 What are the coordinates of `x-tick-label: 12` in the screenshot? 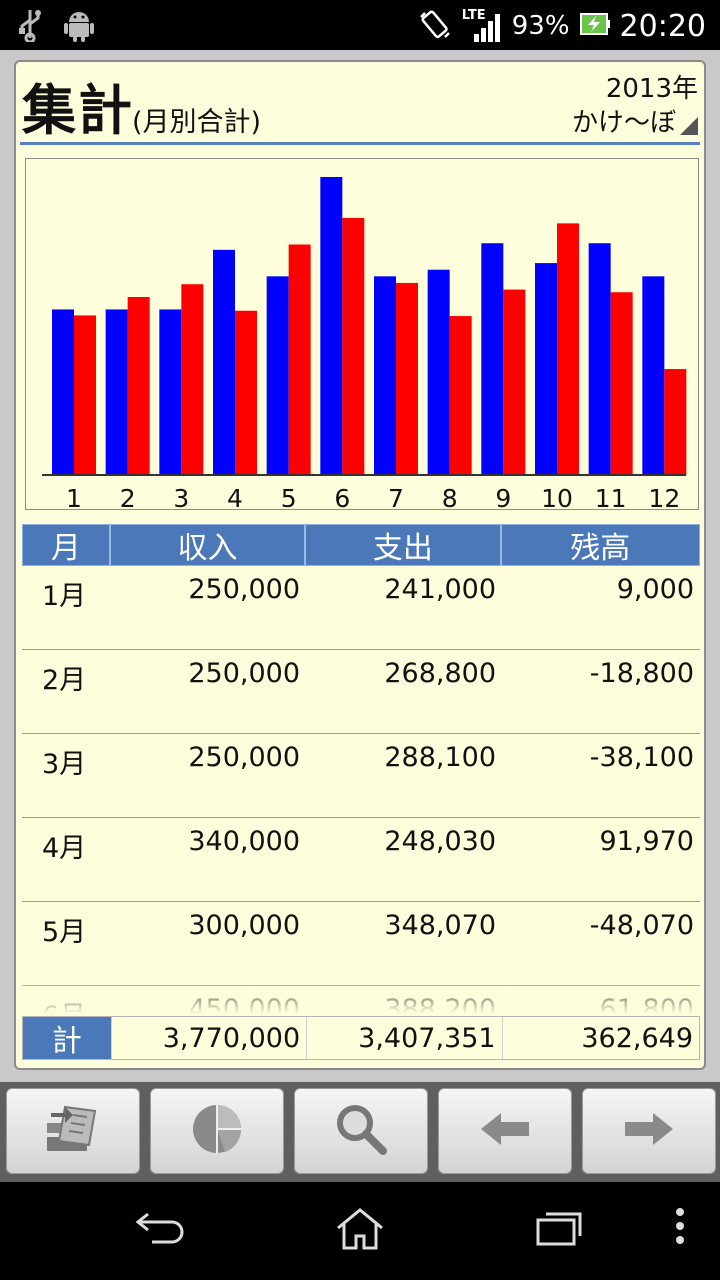 It's located at (664, 496).